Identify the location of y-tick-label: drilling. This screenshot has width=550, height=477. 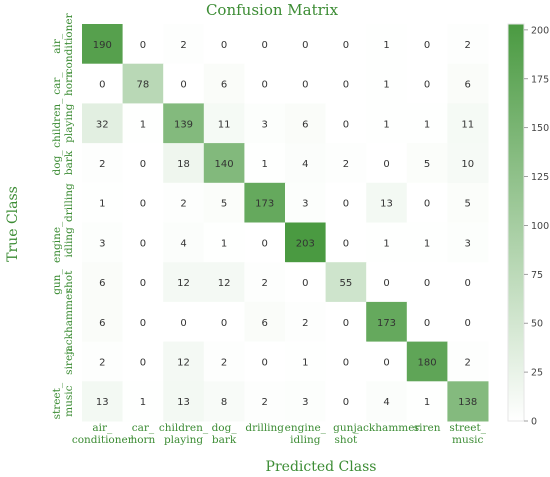
(69, 202).